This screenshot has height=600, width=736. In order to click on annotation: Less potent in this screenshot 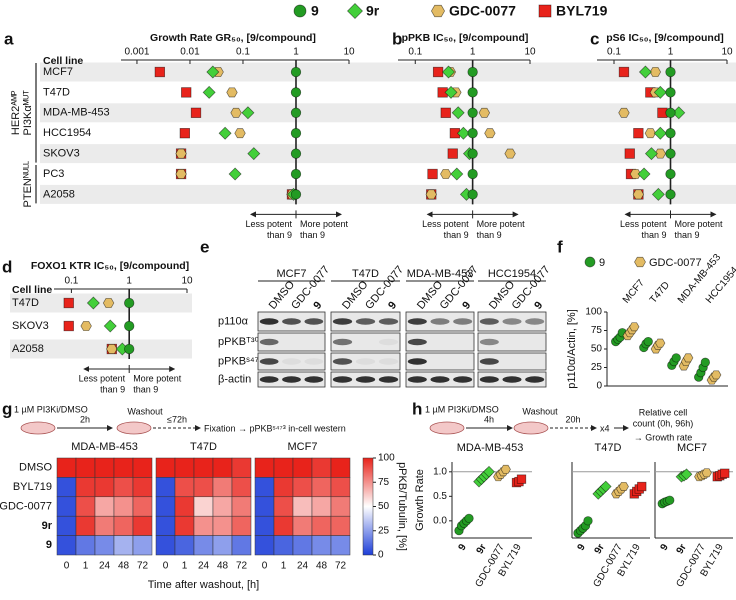, I will do `click(445, 224)`.